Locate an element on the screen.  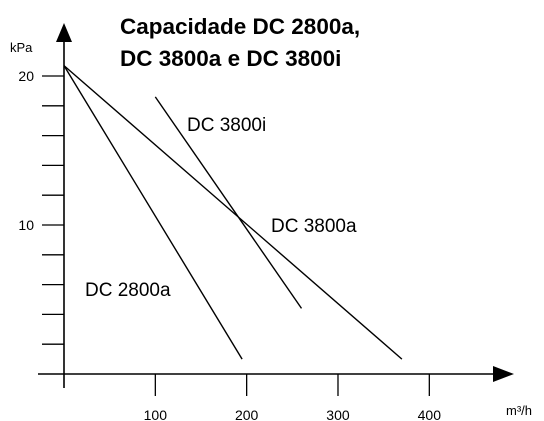
chart-title: Capacidade DC 2800a, DC 3800a e DC 3800i is located at coordinates (240, 42).